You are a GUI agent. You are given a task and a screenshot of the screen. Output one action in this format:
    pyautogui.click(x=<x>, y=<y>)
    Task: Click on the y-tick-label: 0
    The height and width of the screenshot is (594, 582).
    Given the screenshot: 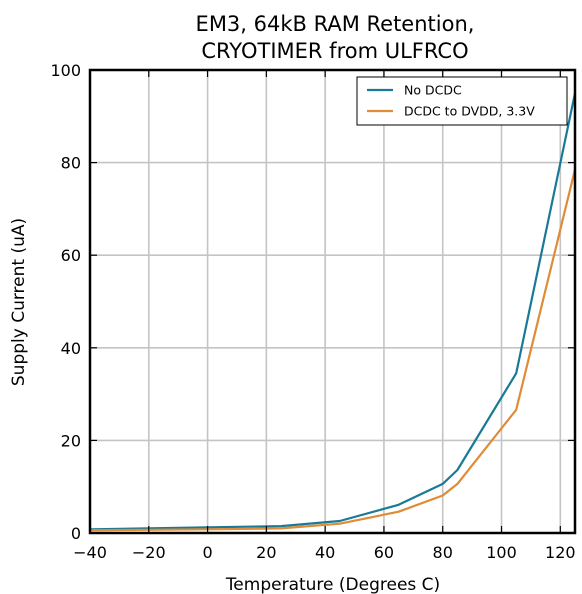 What is the action you would take?
    pyautogui.click(x=76, y=533)
    